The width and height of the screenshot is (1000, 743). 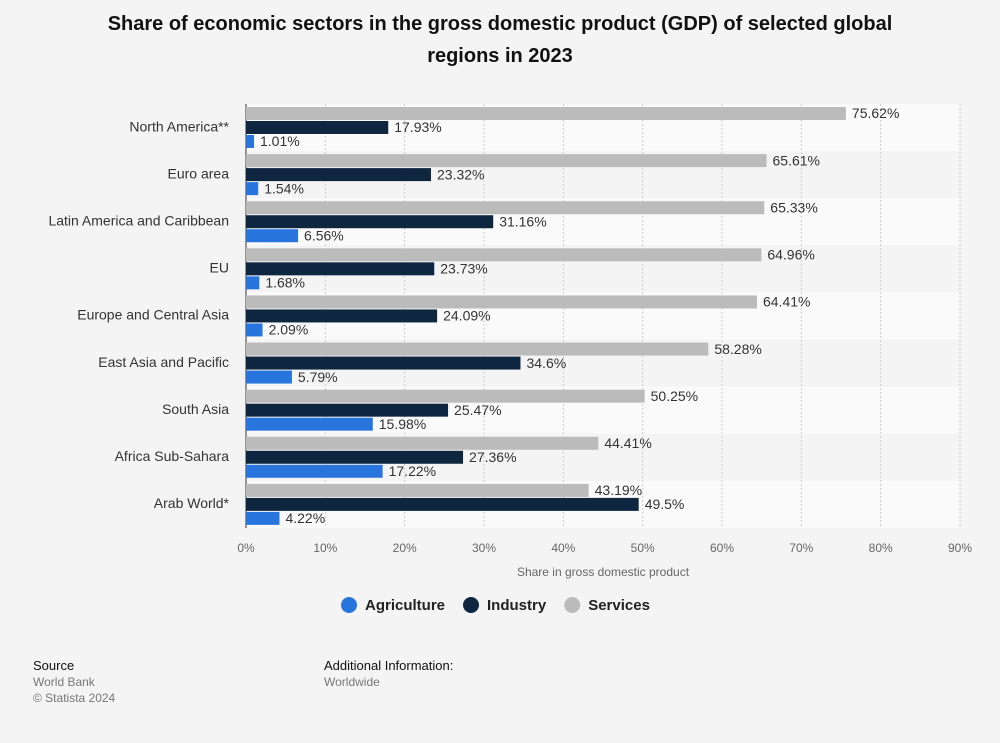 What do you see at coordinates (325, 548) in the screenshot?
I see `x-tick-label: 10%` at bounding box center [325, 548].